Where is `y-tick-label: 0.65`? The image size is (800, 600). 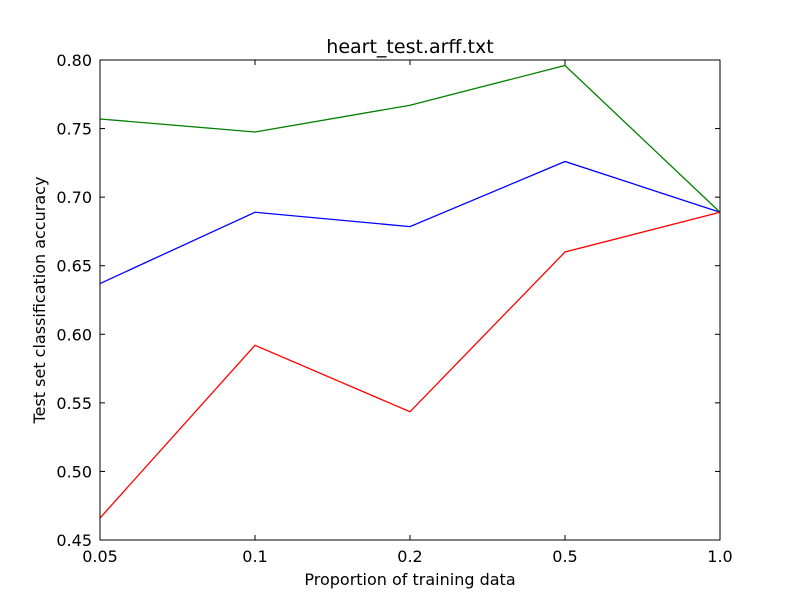 y-tick-label: 0.65 is located at coordinates (74, 266).